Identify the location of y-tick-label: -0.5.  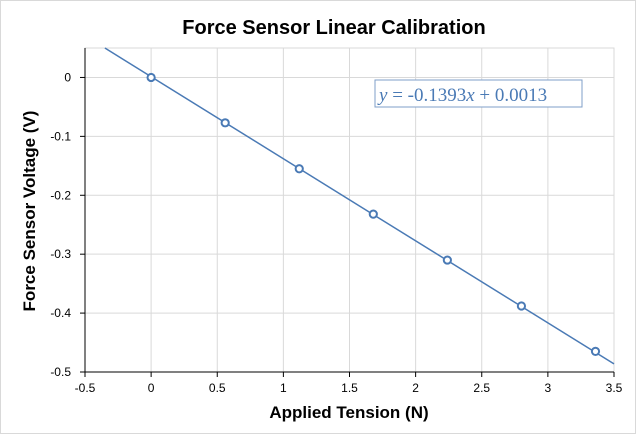
(60, 372).